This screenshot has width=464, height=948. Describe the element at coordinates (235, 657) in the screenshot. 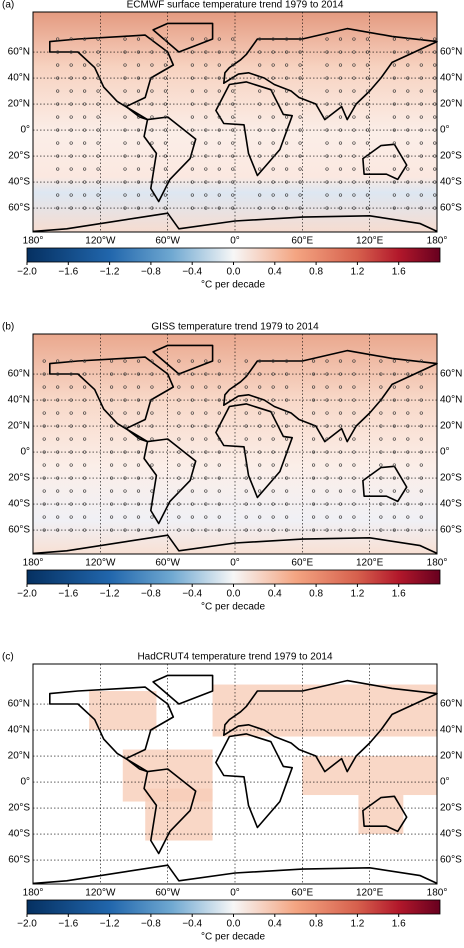

I see `panel-title: HadCRUT4 temperature trend 1979 to 2014` at that location.